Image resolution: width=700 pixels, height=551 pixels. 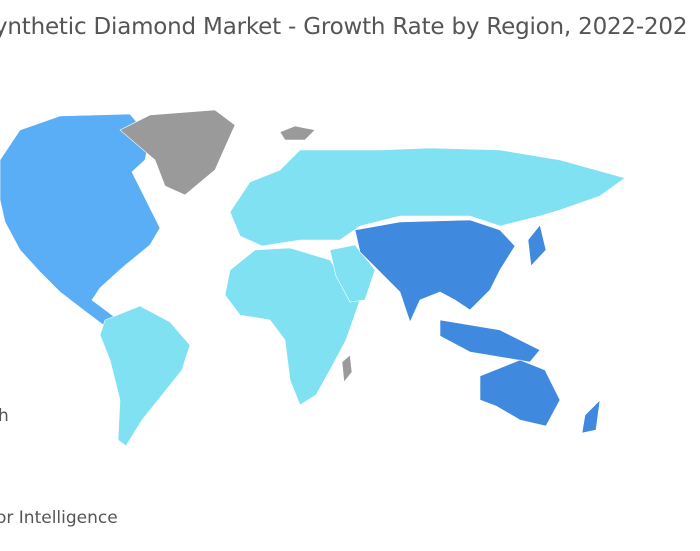 I want to click on source: or Intelligence, so click(x=59, y=518).